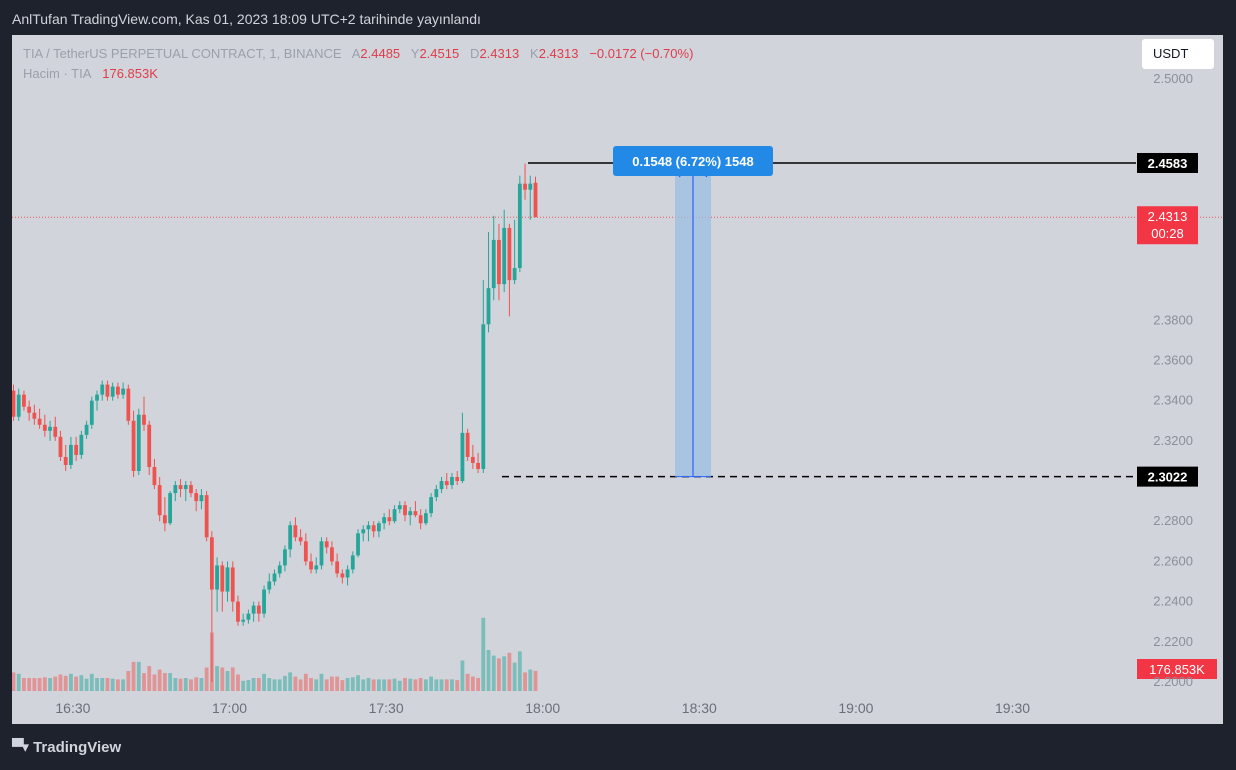  Describe the element at coordinates (1173, 400) in the screenshot. I see `y-tick-label: 2.3400` at that location.